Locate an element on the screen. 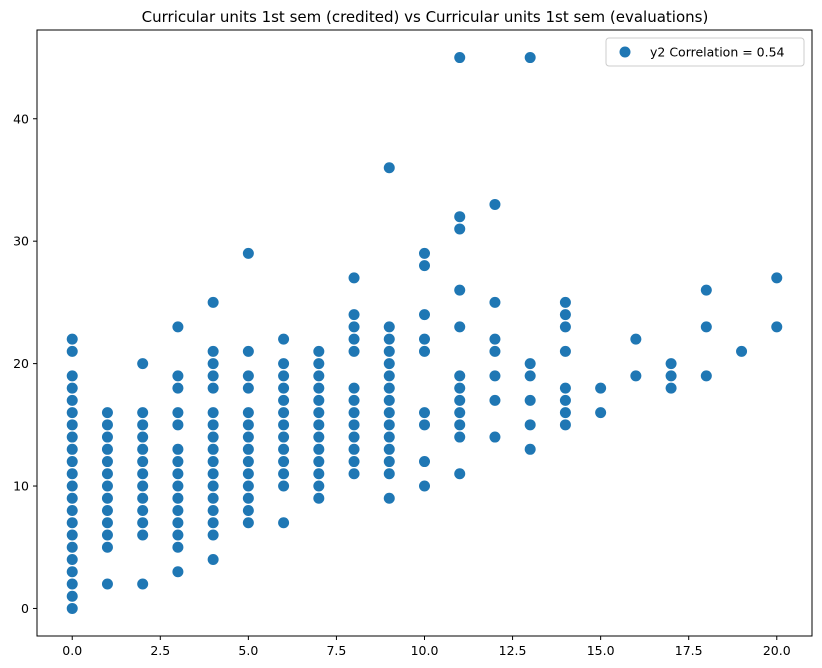 The height and width of the screenshot is (668, 822). y-tick-label: 0 is located at coordinates (25, 608).